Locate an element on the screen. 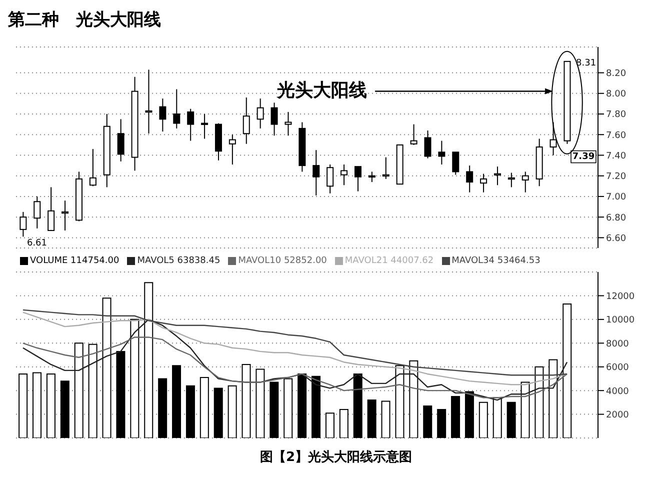  y-tick-label: 6000 is located at coordinates (618, 368).